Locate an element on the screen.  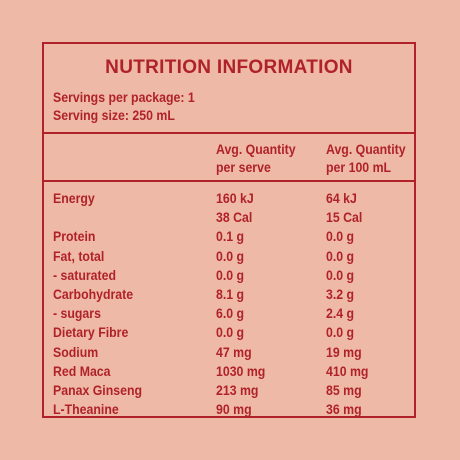
nutrient-name: Panax Ginseng is located at coordinates (98, 389).